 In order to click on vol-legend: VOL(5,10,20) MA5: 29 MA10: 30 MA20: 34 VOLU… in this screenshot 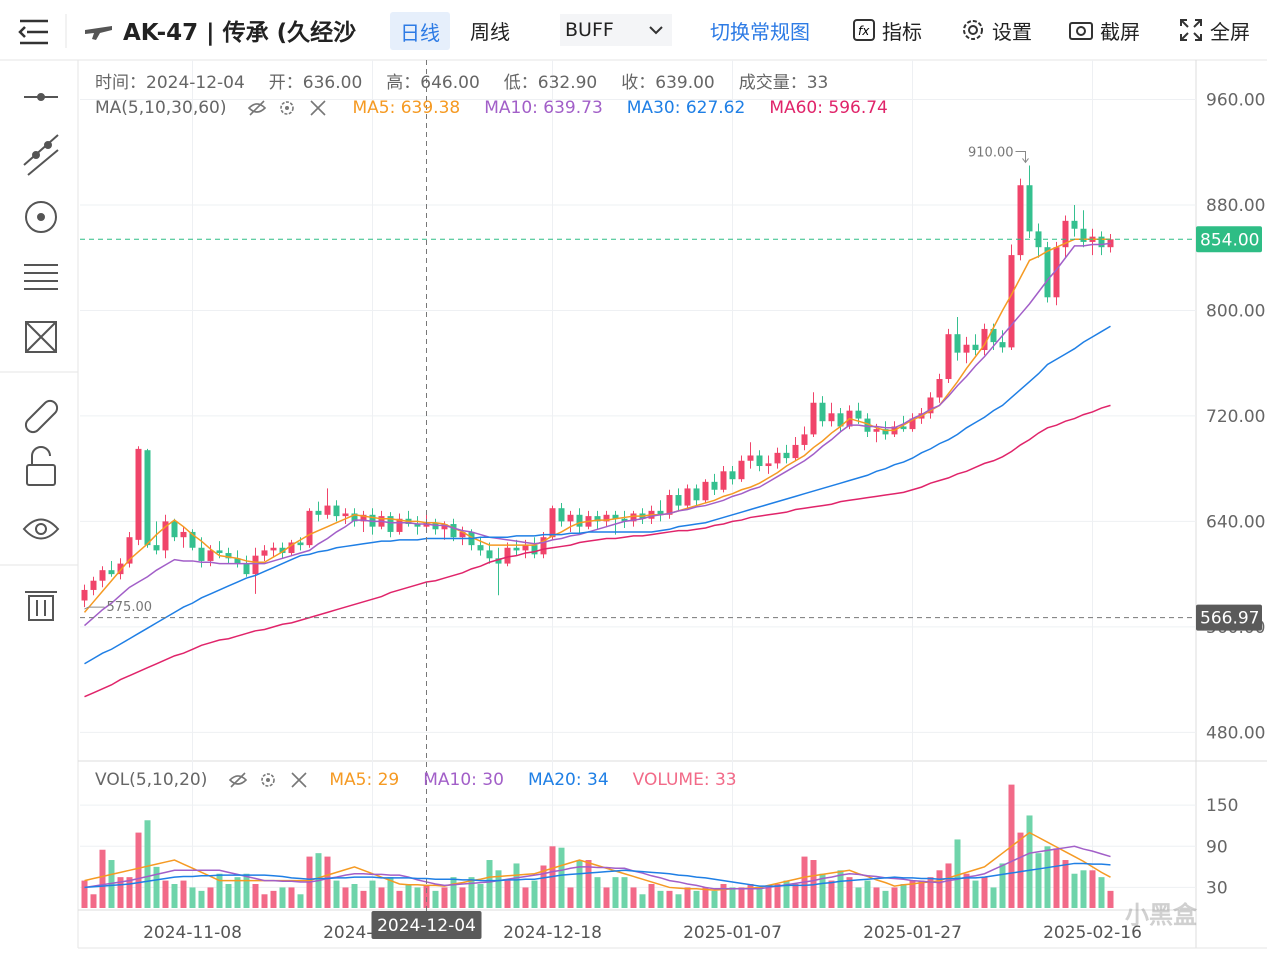, I will do `click(428, 780)`.